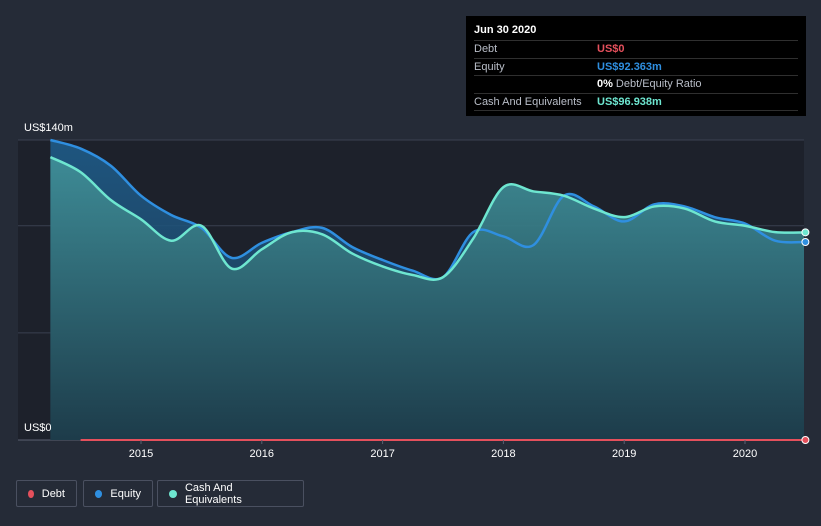  I want to click on x-tick-label: 2019, so click(624, 454).